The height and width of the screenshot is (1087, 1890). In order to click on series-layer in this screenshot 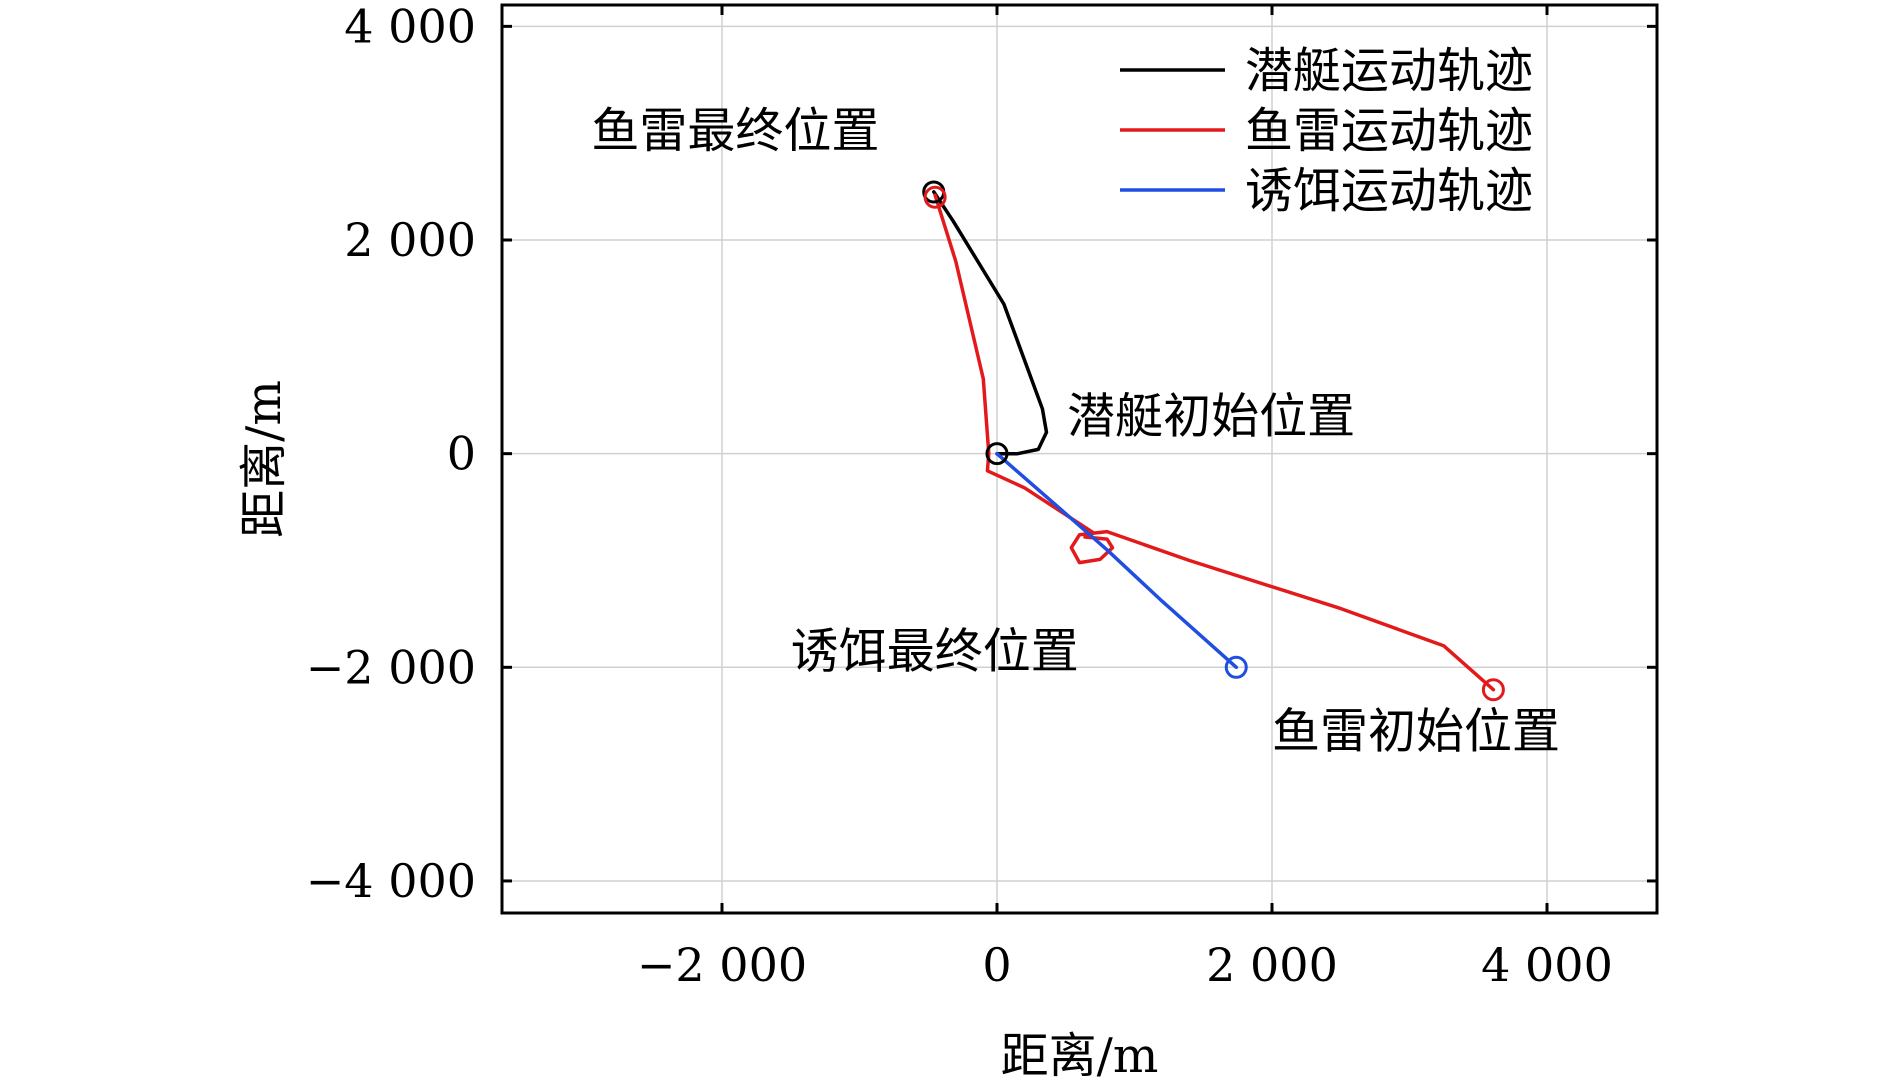, I will do `click(1214, 441)`.